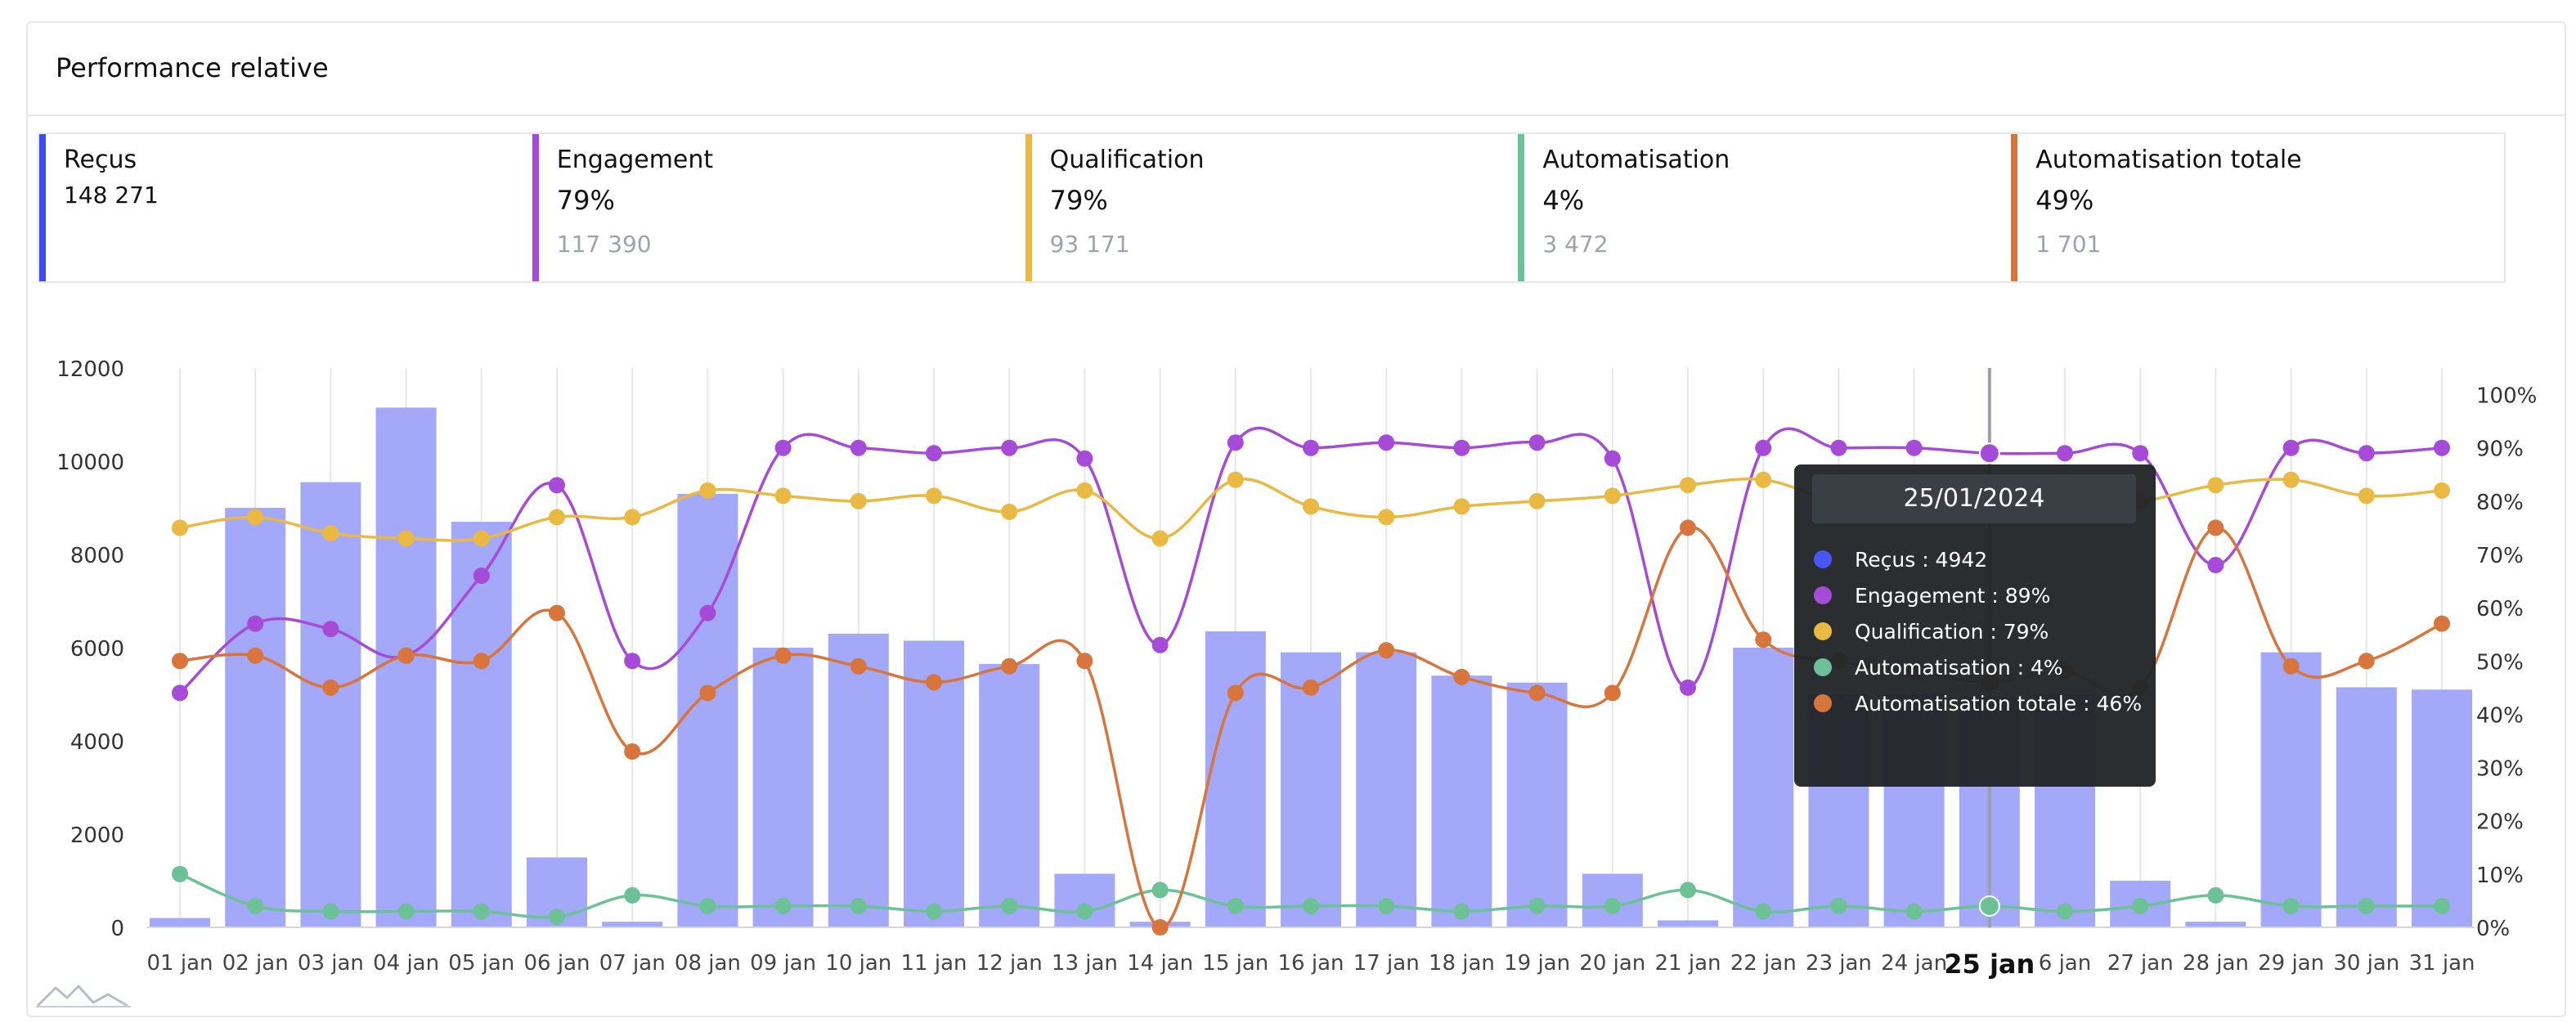 This screenshot has width=2576, height=1023. Describe the element at coordinates (1939, 667) in the screenshot. I see `tooltip-row-automatisation: Automatisation : 4%` at that location.